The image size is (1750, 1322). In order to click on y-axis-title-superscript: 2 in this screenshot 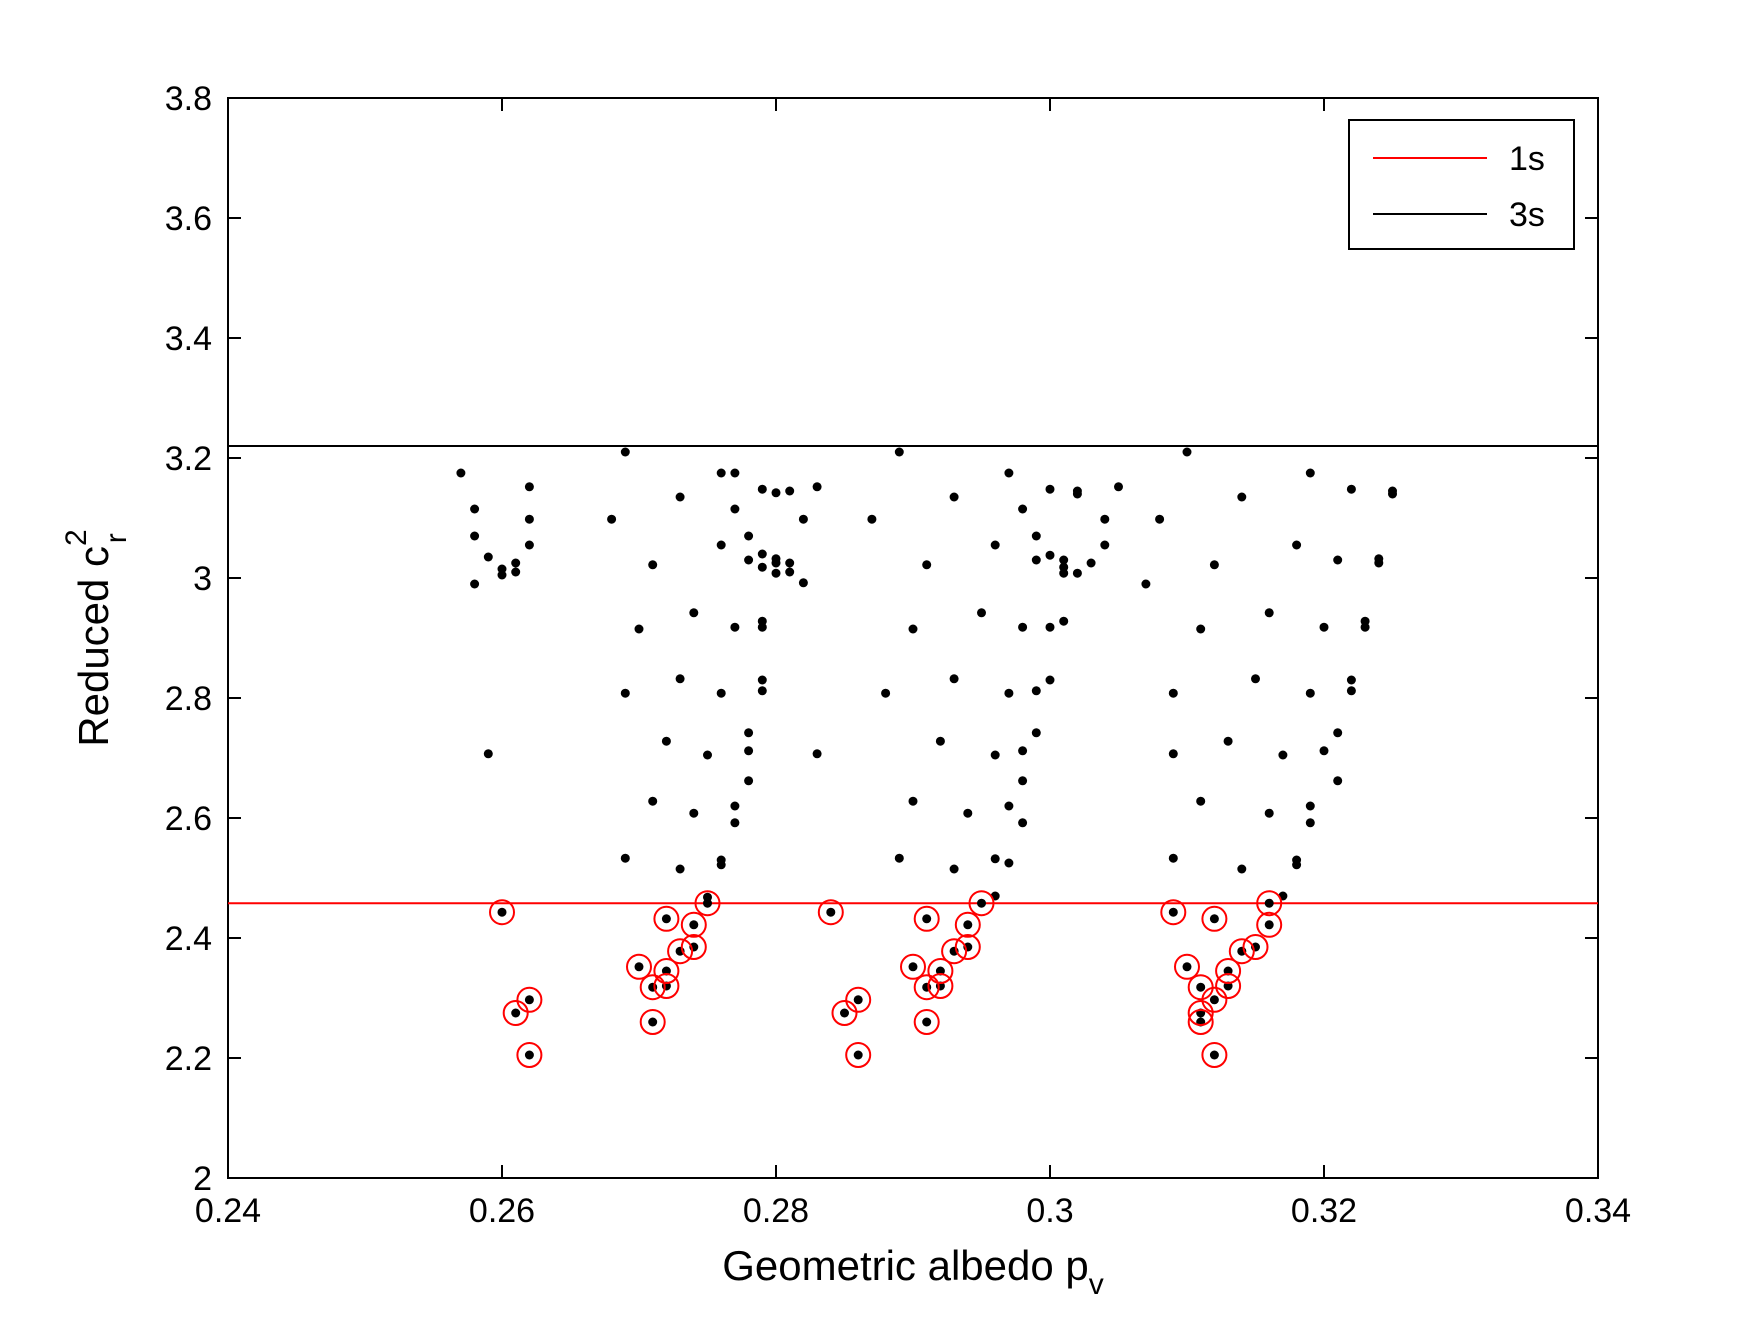, I will do `click(76, 537)`.